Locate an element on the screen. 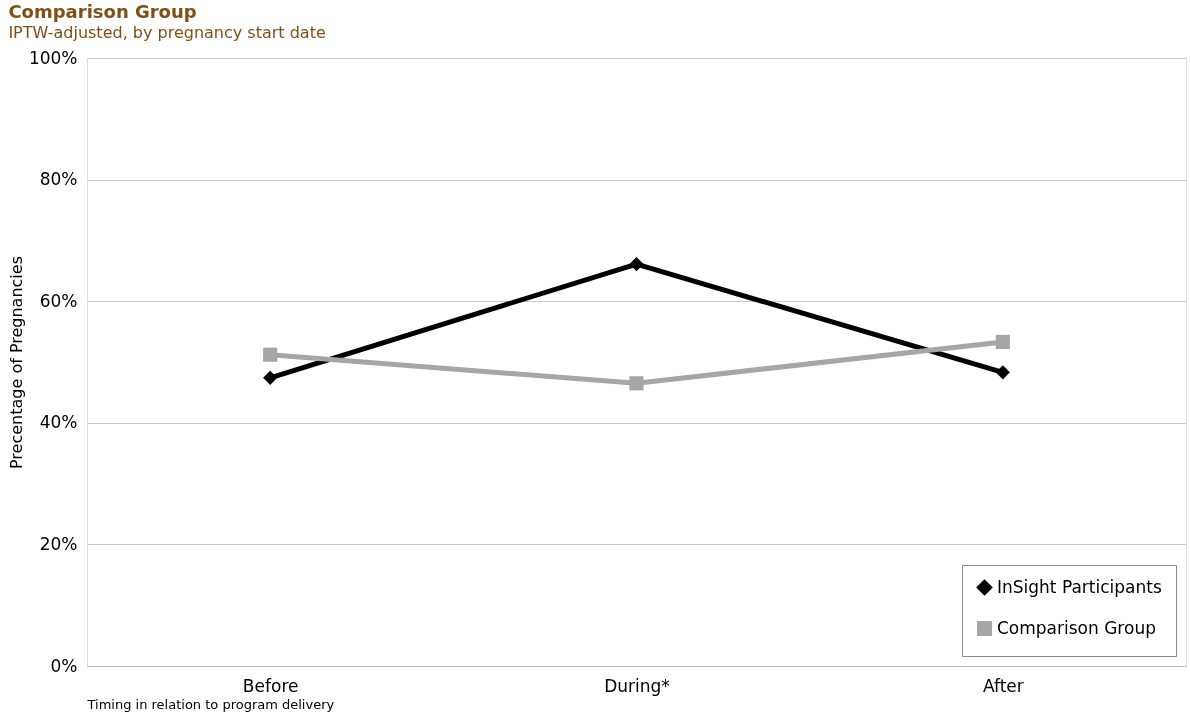 This screenshot has height=717, width=1190. legend-label: Comparison Group is located at coordinates (1076, 627).